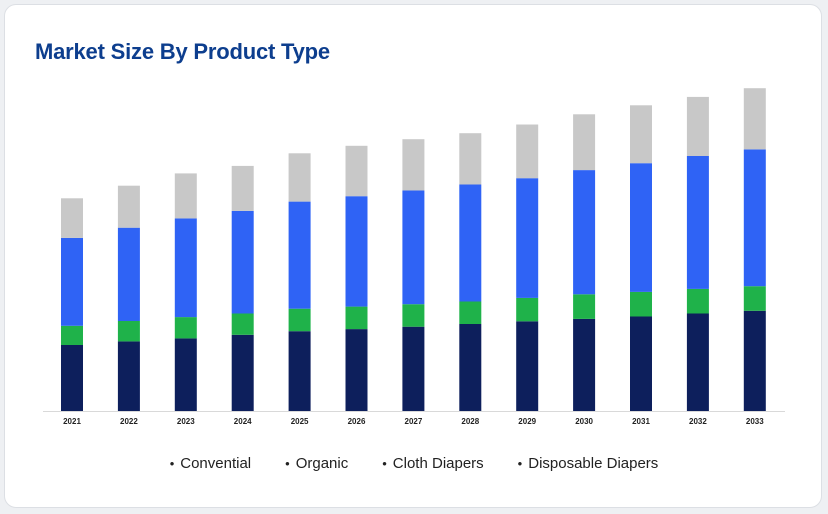 Image resolution: width=828 pixels, height=514 pixels. Describe the element at coordinates (242, 324) in the screenshot. I see `bar-organic-2024` at that location.